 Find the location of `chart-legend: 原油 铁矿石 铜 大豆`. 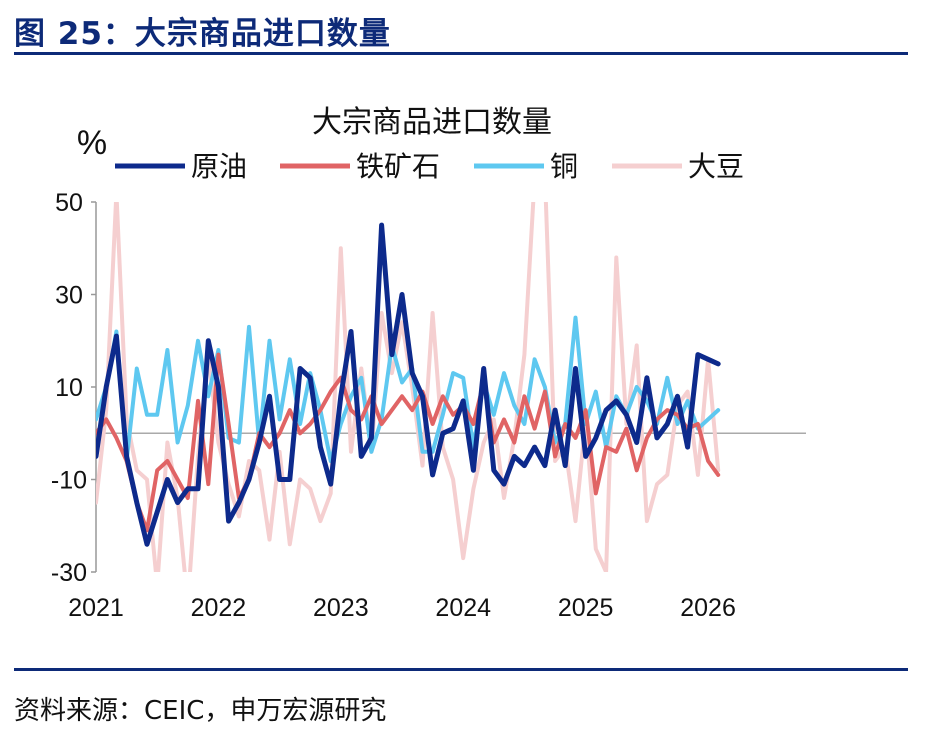

chart-legend: 原油 铁矿石 铜 大豆 is located at coordinates (429, 166).